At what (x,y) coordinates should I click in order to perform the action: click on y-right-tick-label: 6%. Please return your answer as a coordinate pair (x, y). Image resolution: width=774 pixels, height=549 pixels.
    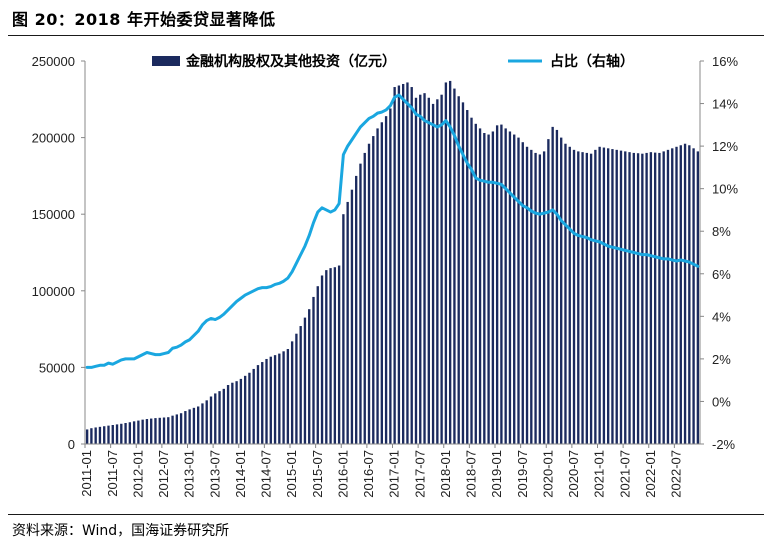
    Looking at the image, I should click on (721, 274).